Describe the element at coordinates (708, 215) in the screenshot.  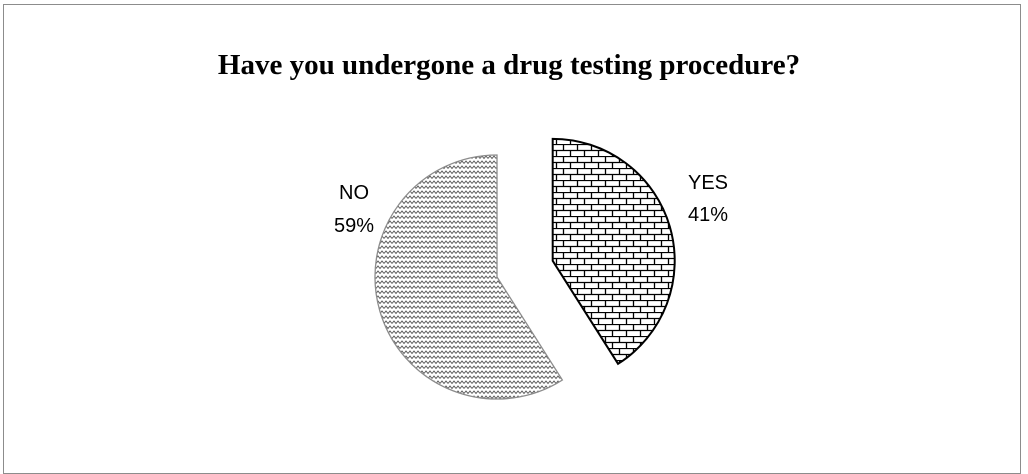
I see `slice-value-yes: 41%` at that location.